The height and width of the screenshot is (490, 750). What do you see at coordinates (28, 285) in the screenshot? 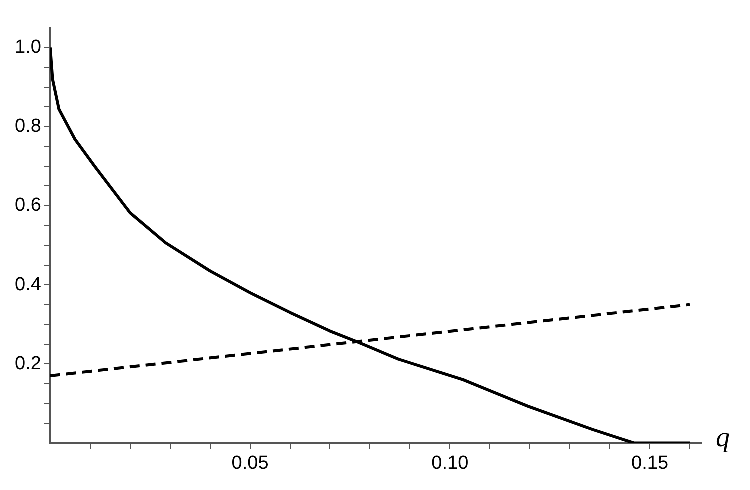
I see `y-tick-label: 0.4` at bounding box center [28, 285].